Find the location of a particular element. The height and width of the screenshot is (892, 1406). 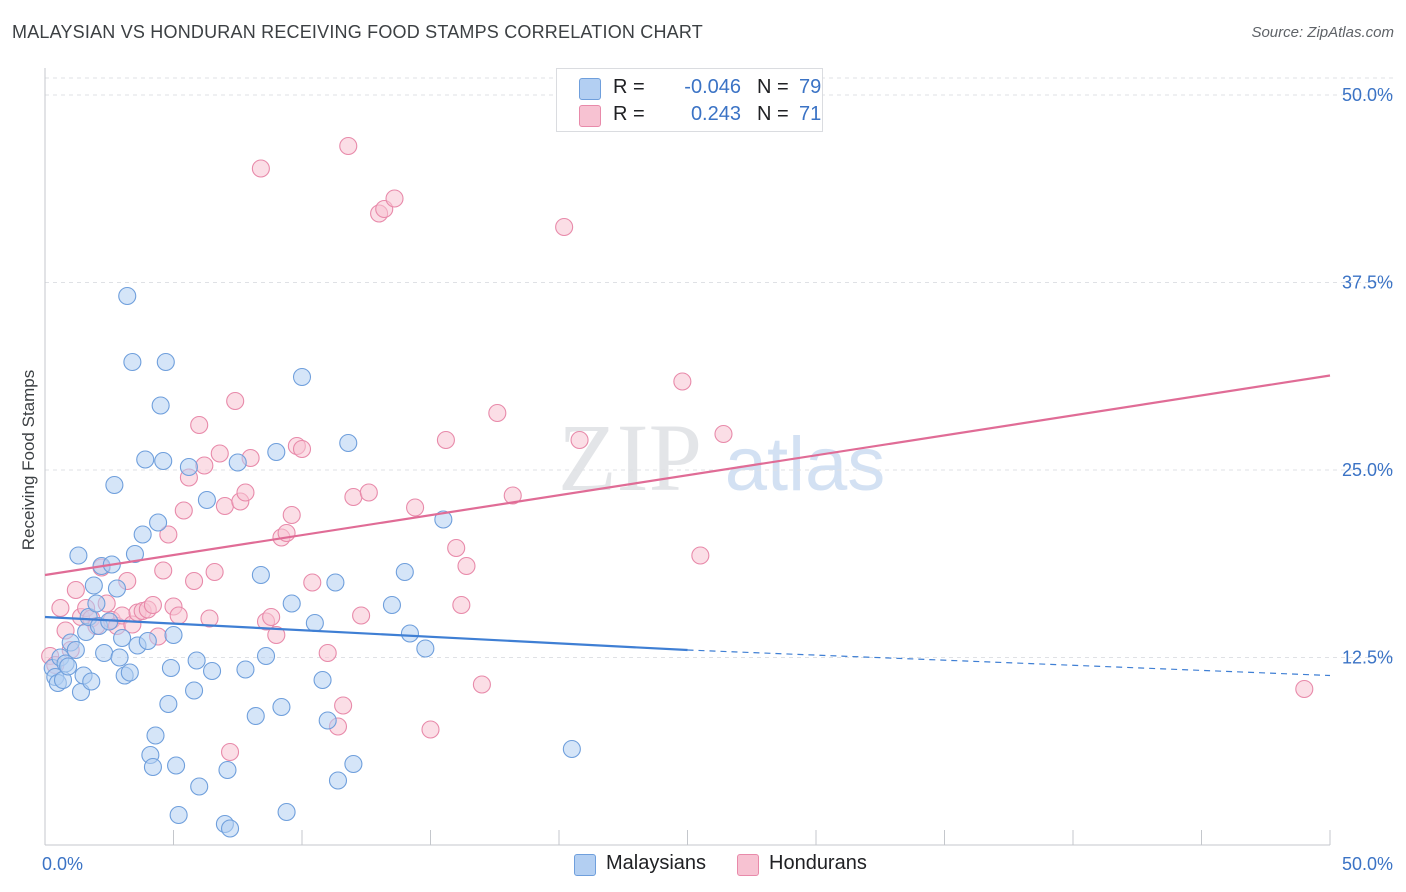

malaysians-legend-swatch is located at coordinates (585, 865).